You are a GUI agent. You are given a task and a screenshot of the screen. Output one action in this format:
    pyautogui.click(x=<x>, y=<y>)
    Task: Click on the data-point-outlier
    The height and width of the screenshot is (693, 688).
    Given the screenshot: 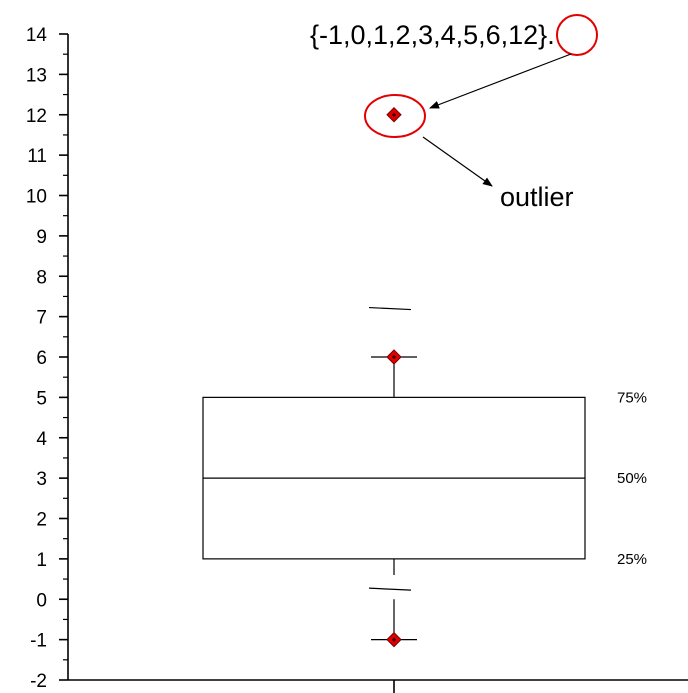 What is the action you would take?
    pyautogui.click(x=394, y=115)
    